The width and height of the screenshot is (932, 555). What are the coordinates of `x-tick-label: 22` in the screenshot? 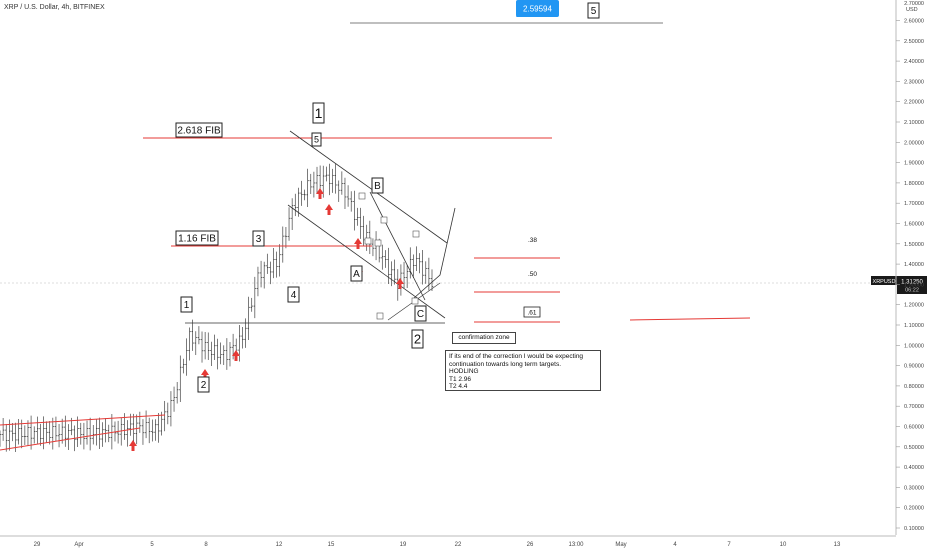 It's located at (458, 545).